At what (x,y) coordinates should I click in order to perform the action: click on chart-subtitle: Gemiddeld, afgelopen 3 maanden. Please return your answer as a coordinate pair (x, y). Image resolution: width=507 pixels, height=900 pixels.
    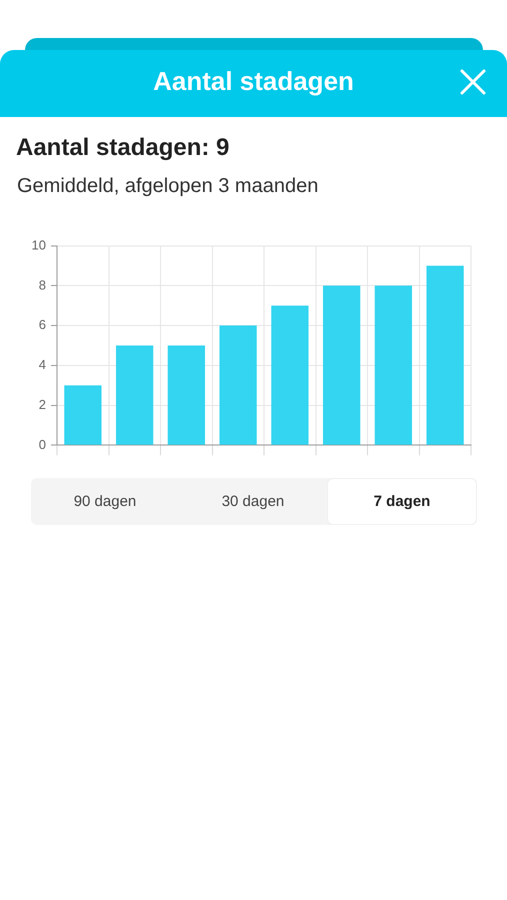
    Looking at the image, I should click on (167, 186).